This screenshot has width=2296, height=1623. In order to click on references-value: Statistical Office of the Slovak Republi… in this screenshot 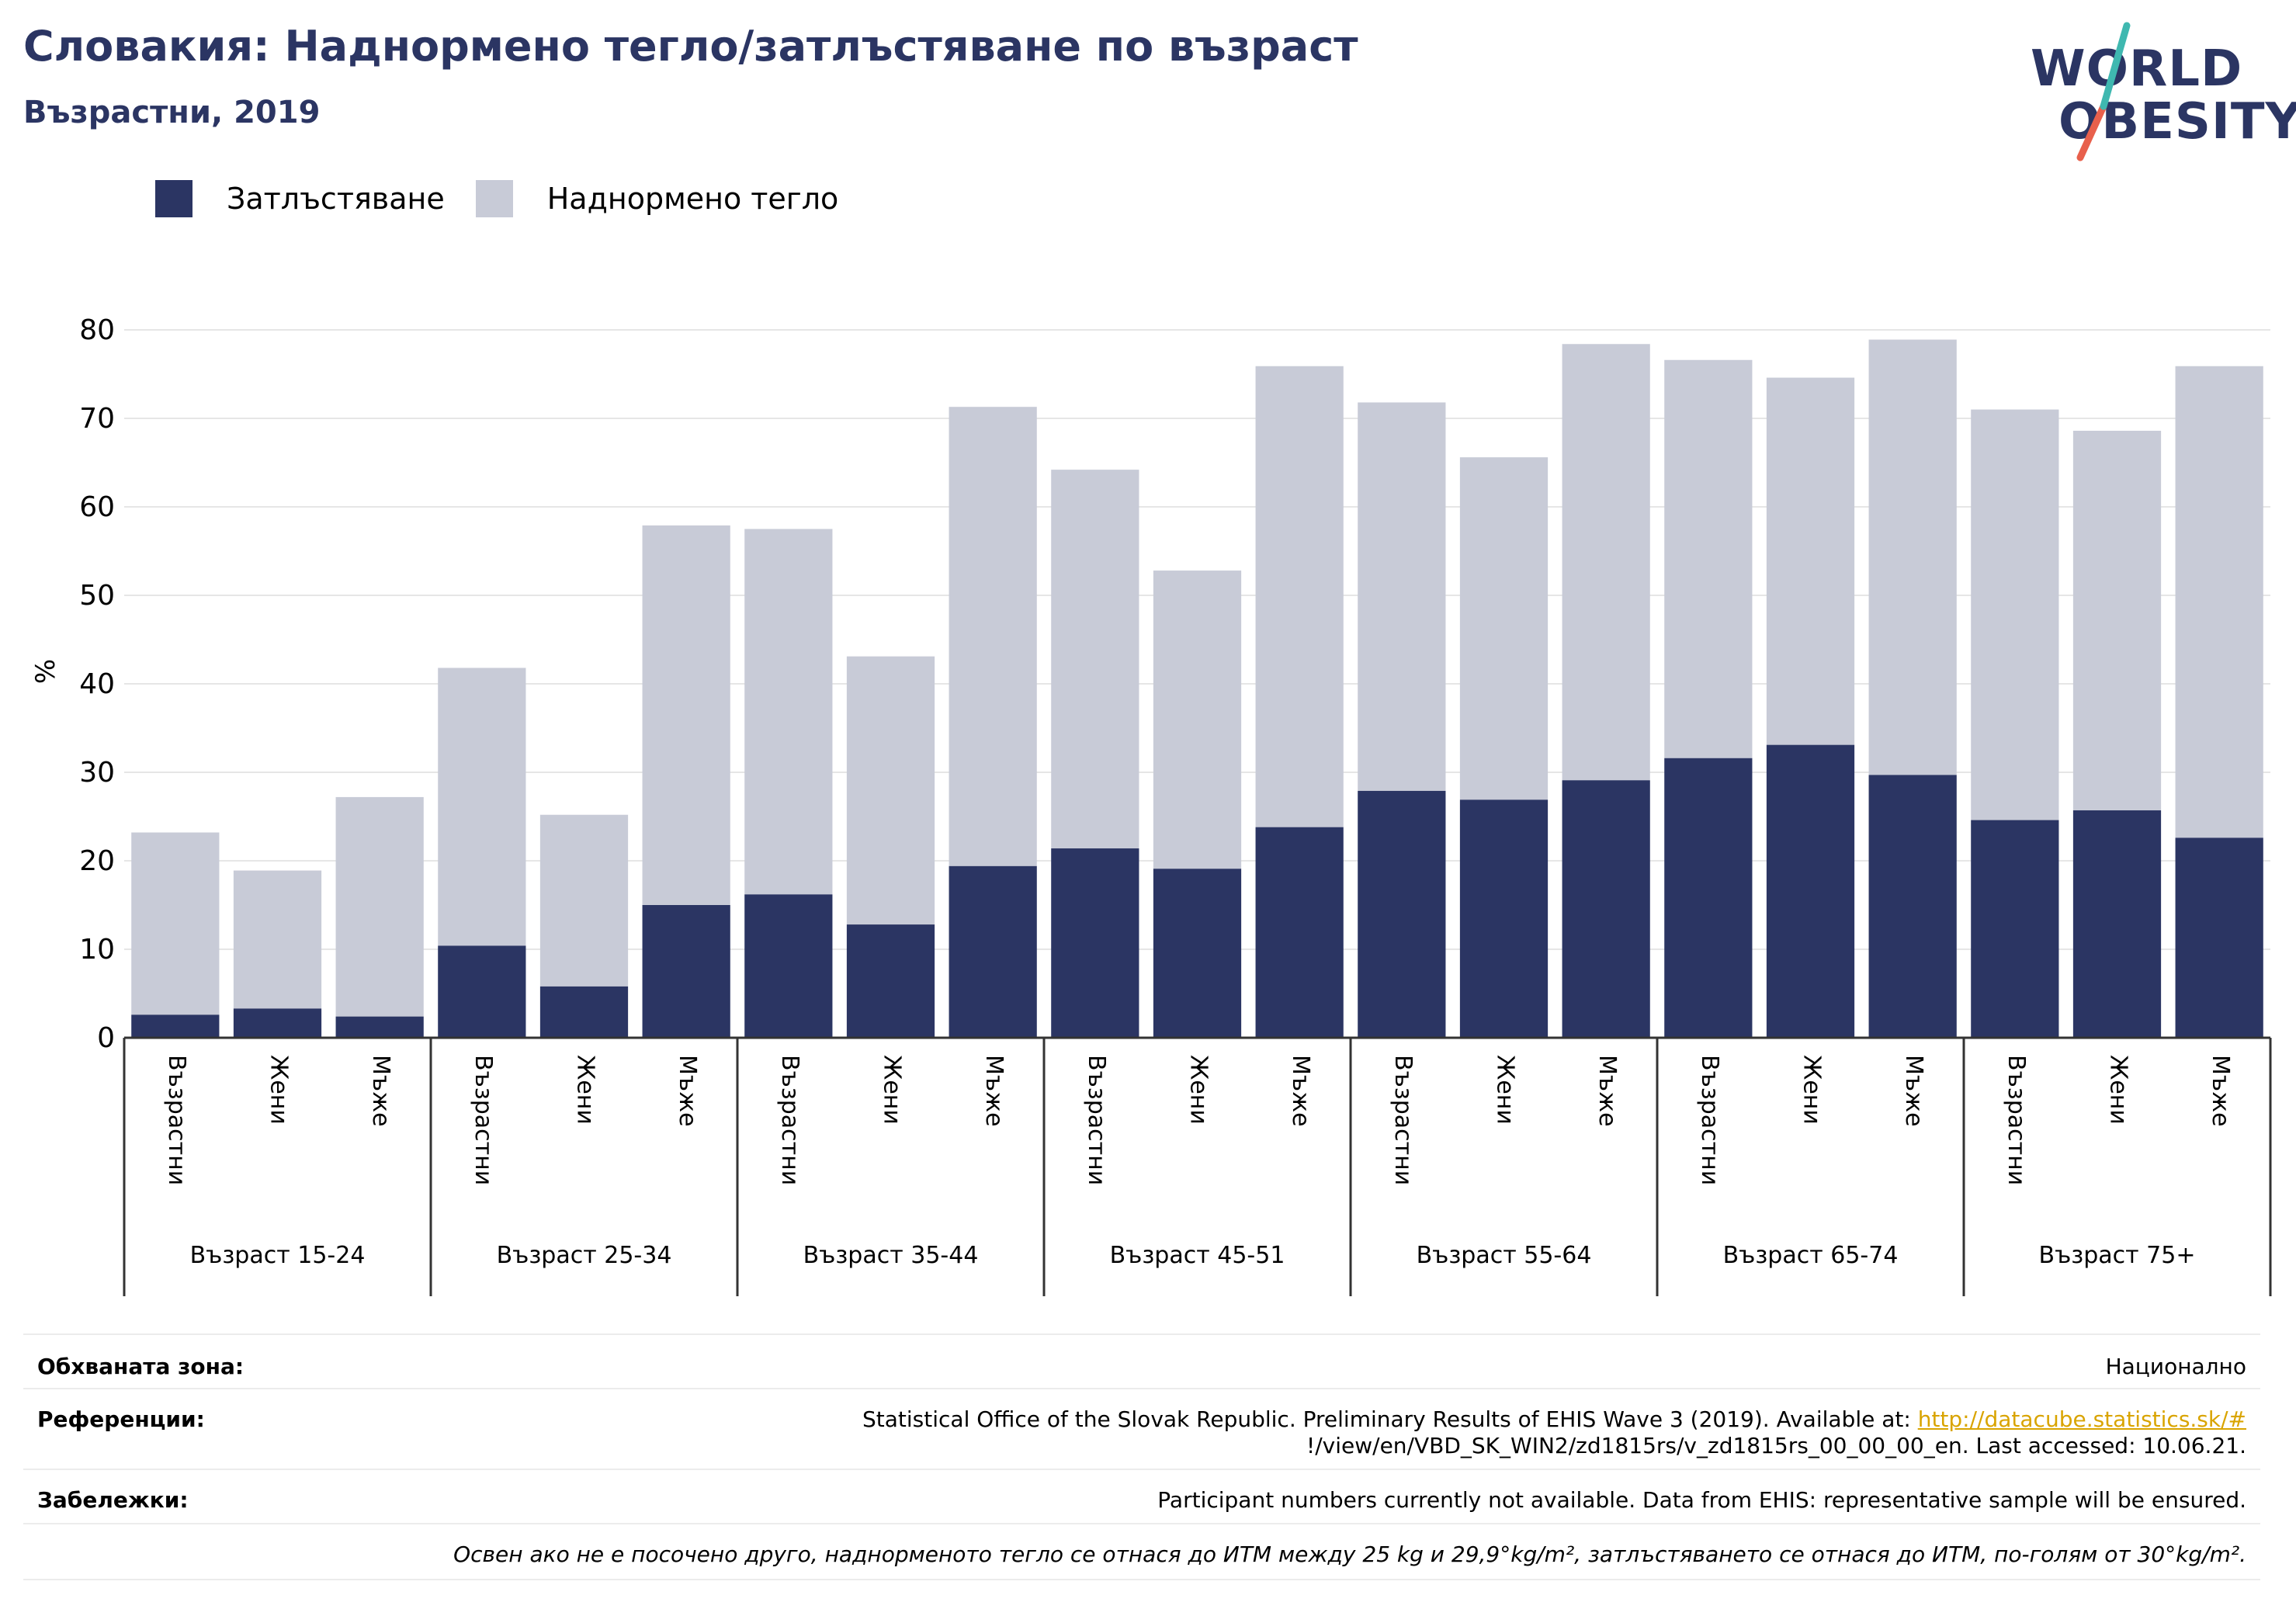, I will do `click(1554, 1432)`.